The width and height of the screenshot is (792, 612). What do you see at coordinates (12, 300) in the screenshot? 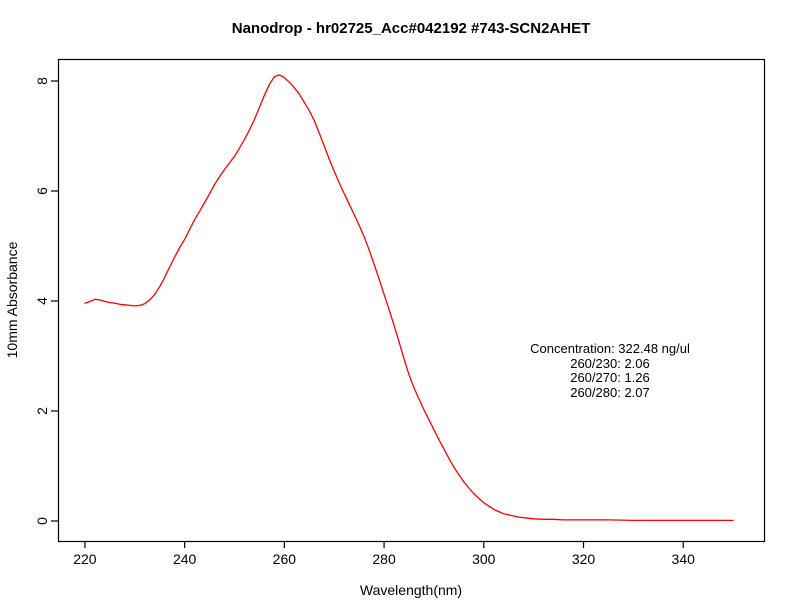
I see `y-axis-title: 10mm Absorbance` at bounding box center [12, 300].